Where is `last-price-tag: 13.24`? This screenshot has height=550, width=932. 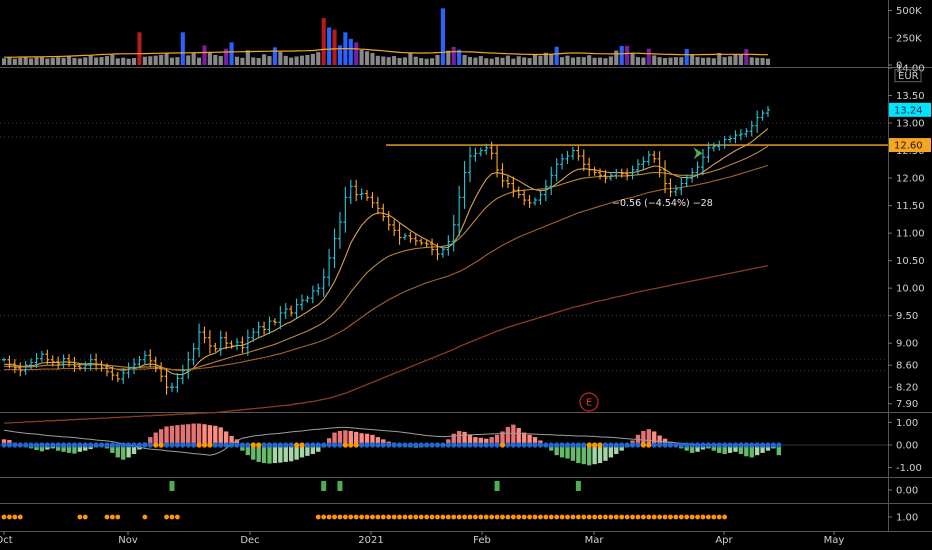
last-price-tag: 13.24 is located at coordinates (908, 110).